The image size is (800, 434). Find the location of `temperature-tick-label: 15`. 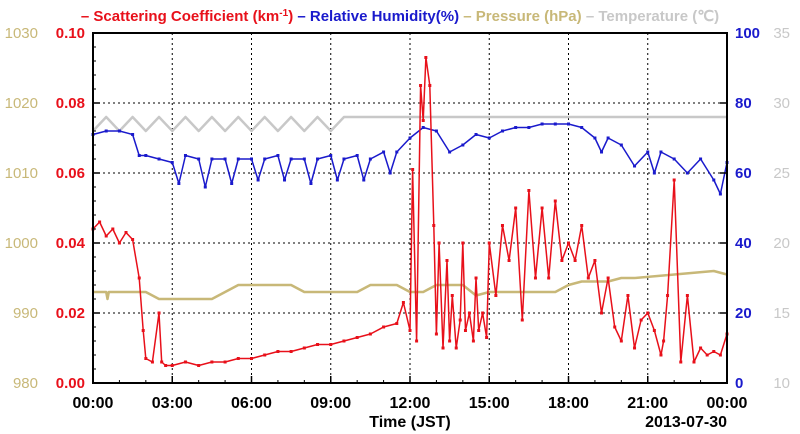

temperature-tick-label: 15 is located at coordinates (781, 313).